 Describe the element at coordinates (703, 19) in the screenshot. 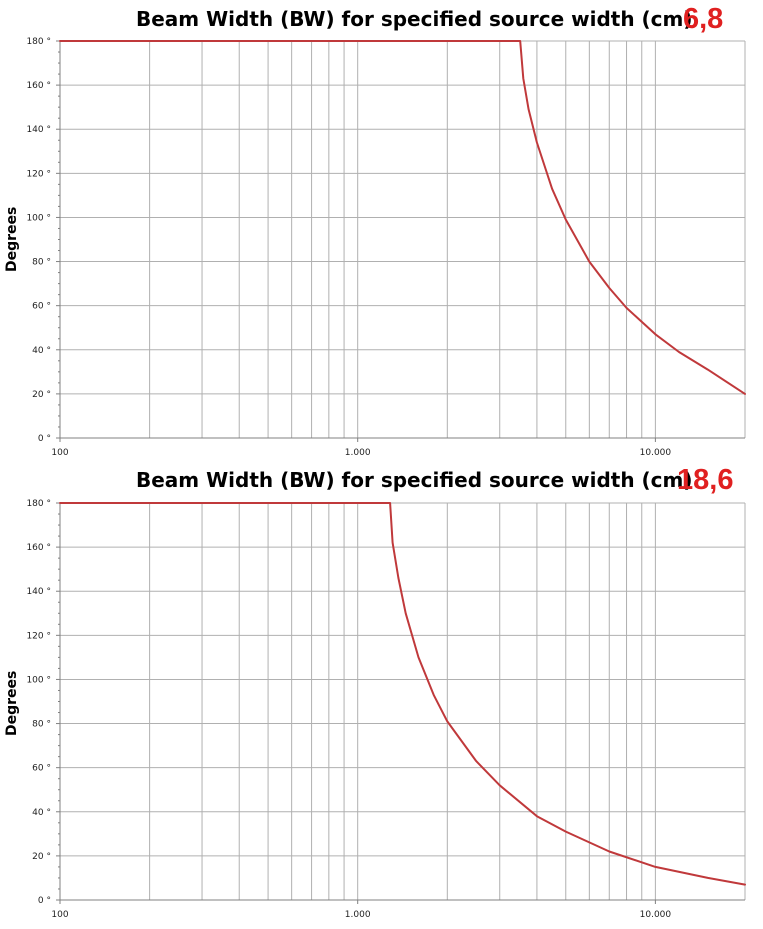

I see `source-width-label: 6,8` at that location.